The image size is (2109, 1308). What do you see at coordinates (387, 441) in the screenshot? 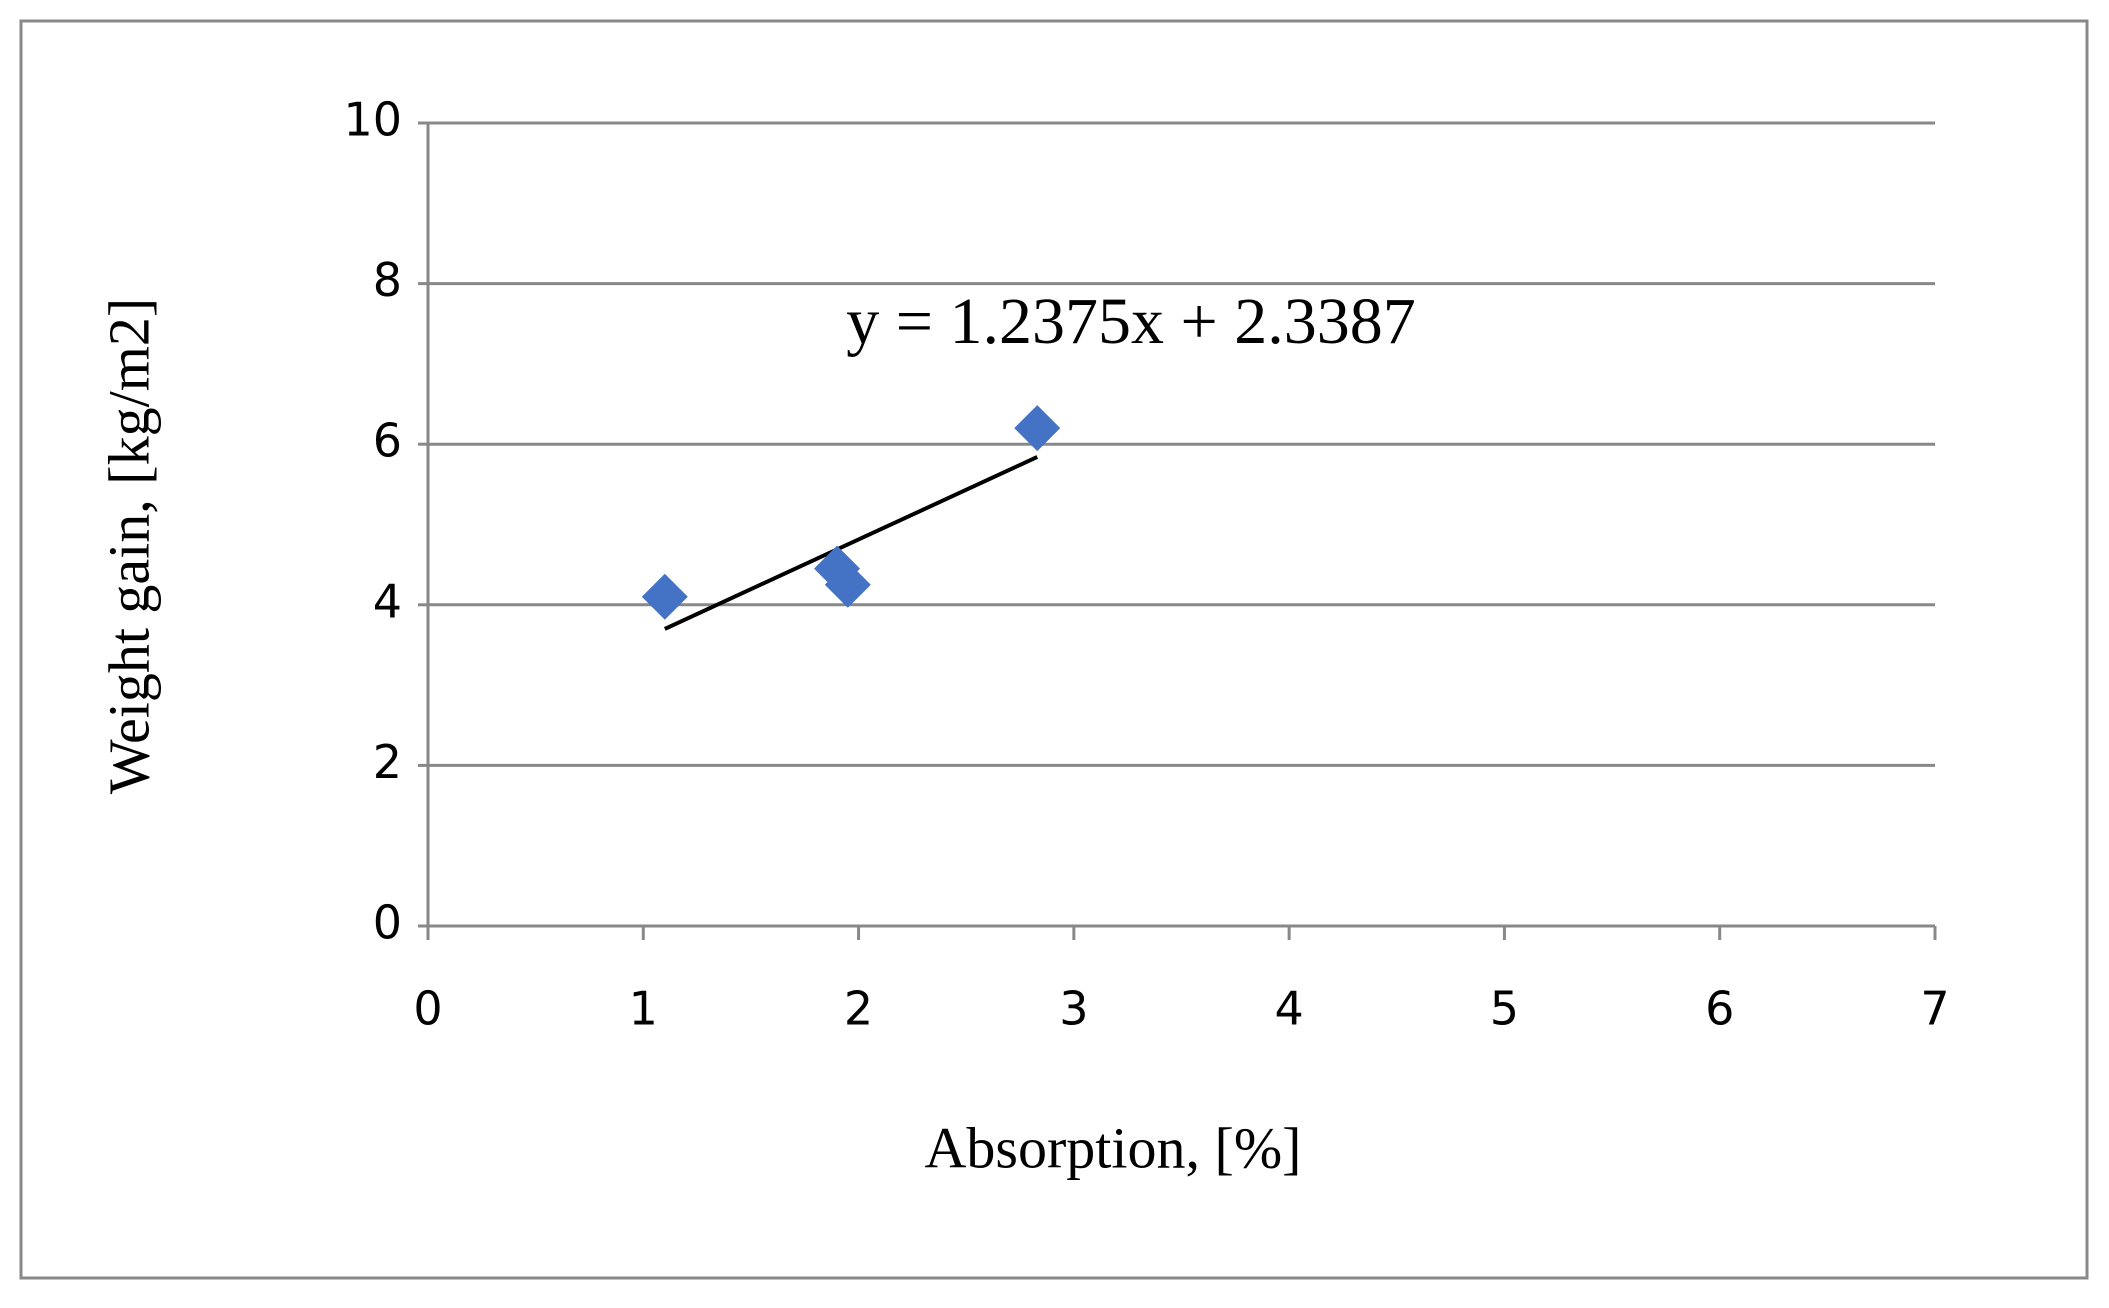
I see `y-tick-label: 6` at bounding box center [387, 441].